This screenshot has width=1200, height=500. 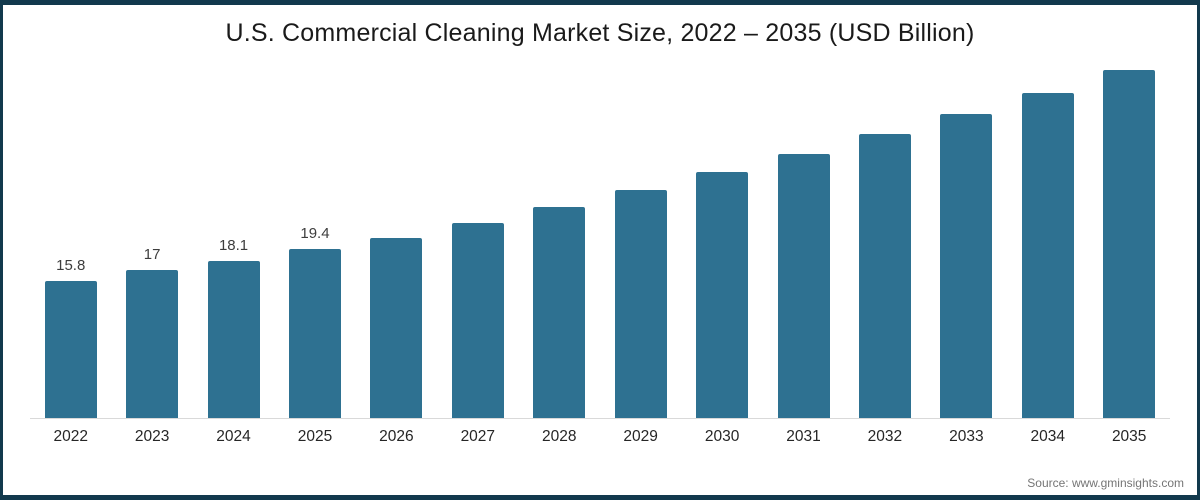 What do you see at coordinates (966, 266) in the screenshot?
I see `bar-2033` at bounding box center [966, 266].